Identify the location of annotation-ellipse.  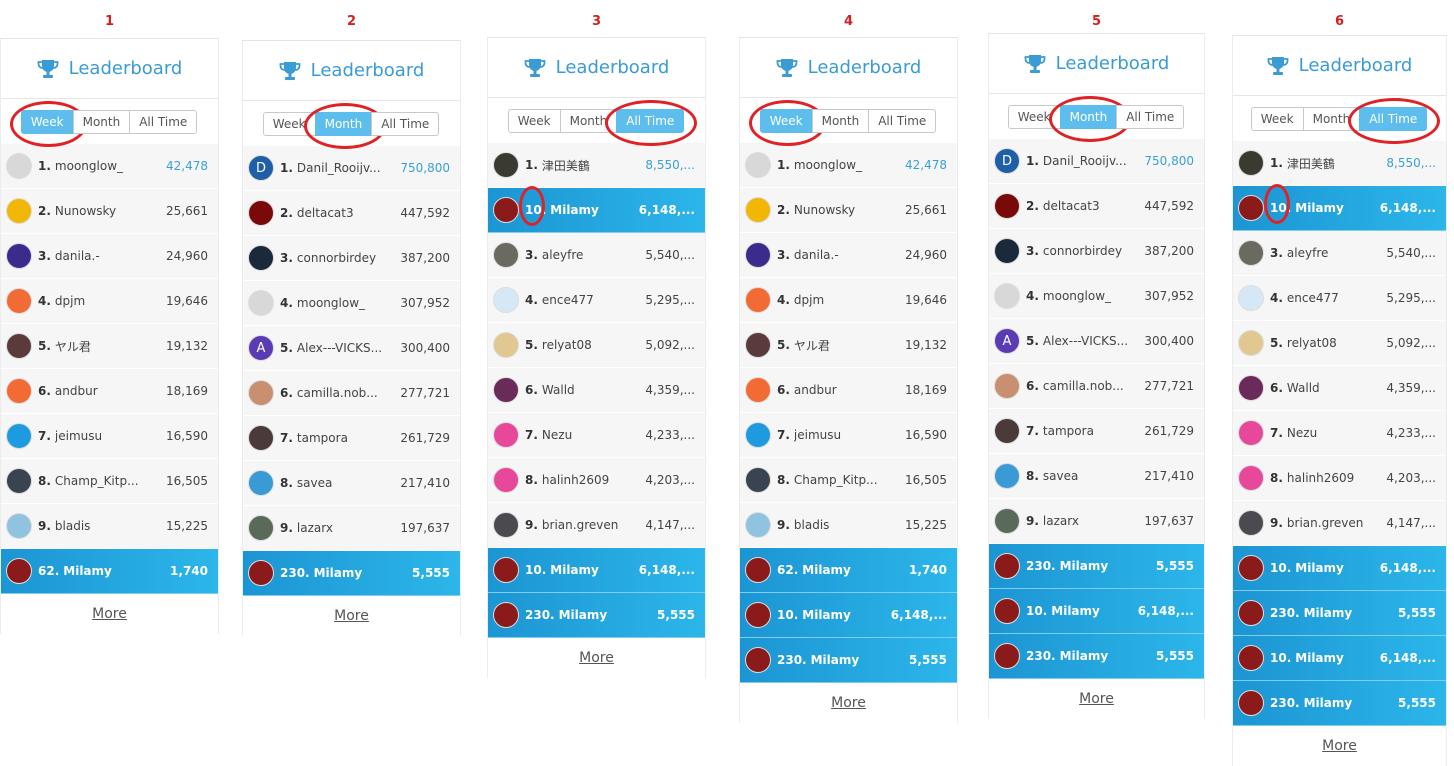
(651, 122).